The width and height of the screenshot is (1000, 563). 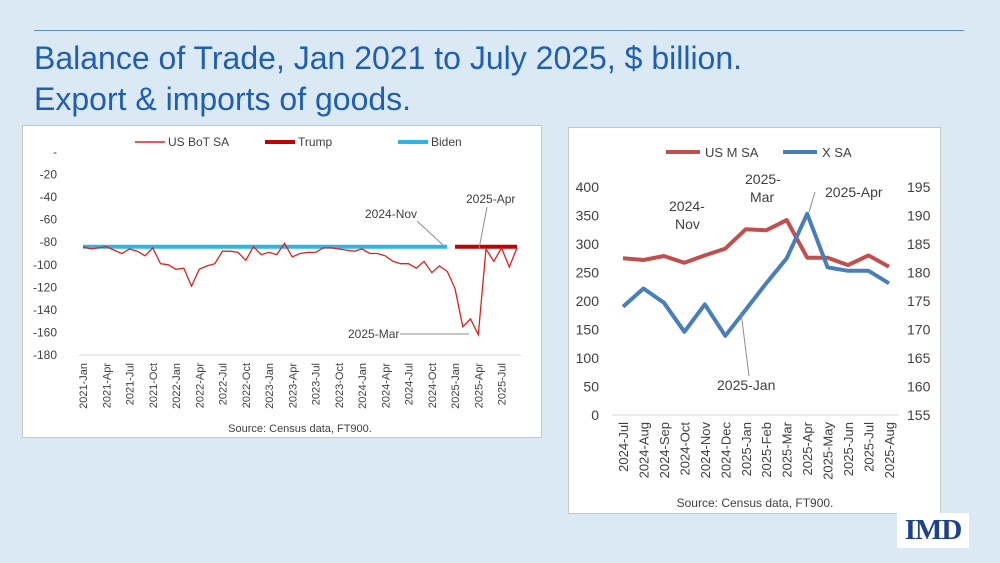 I want to click on annotation-2024-nov-part2: Nov, so click(x=687, y=224).